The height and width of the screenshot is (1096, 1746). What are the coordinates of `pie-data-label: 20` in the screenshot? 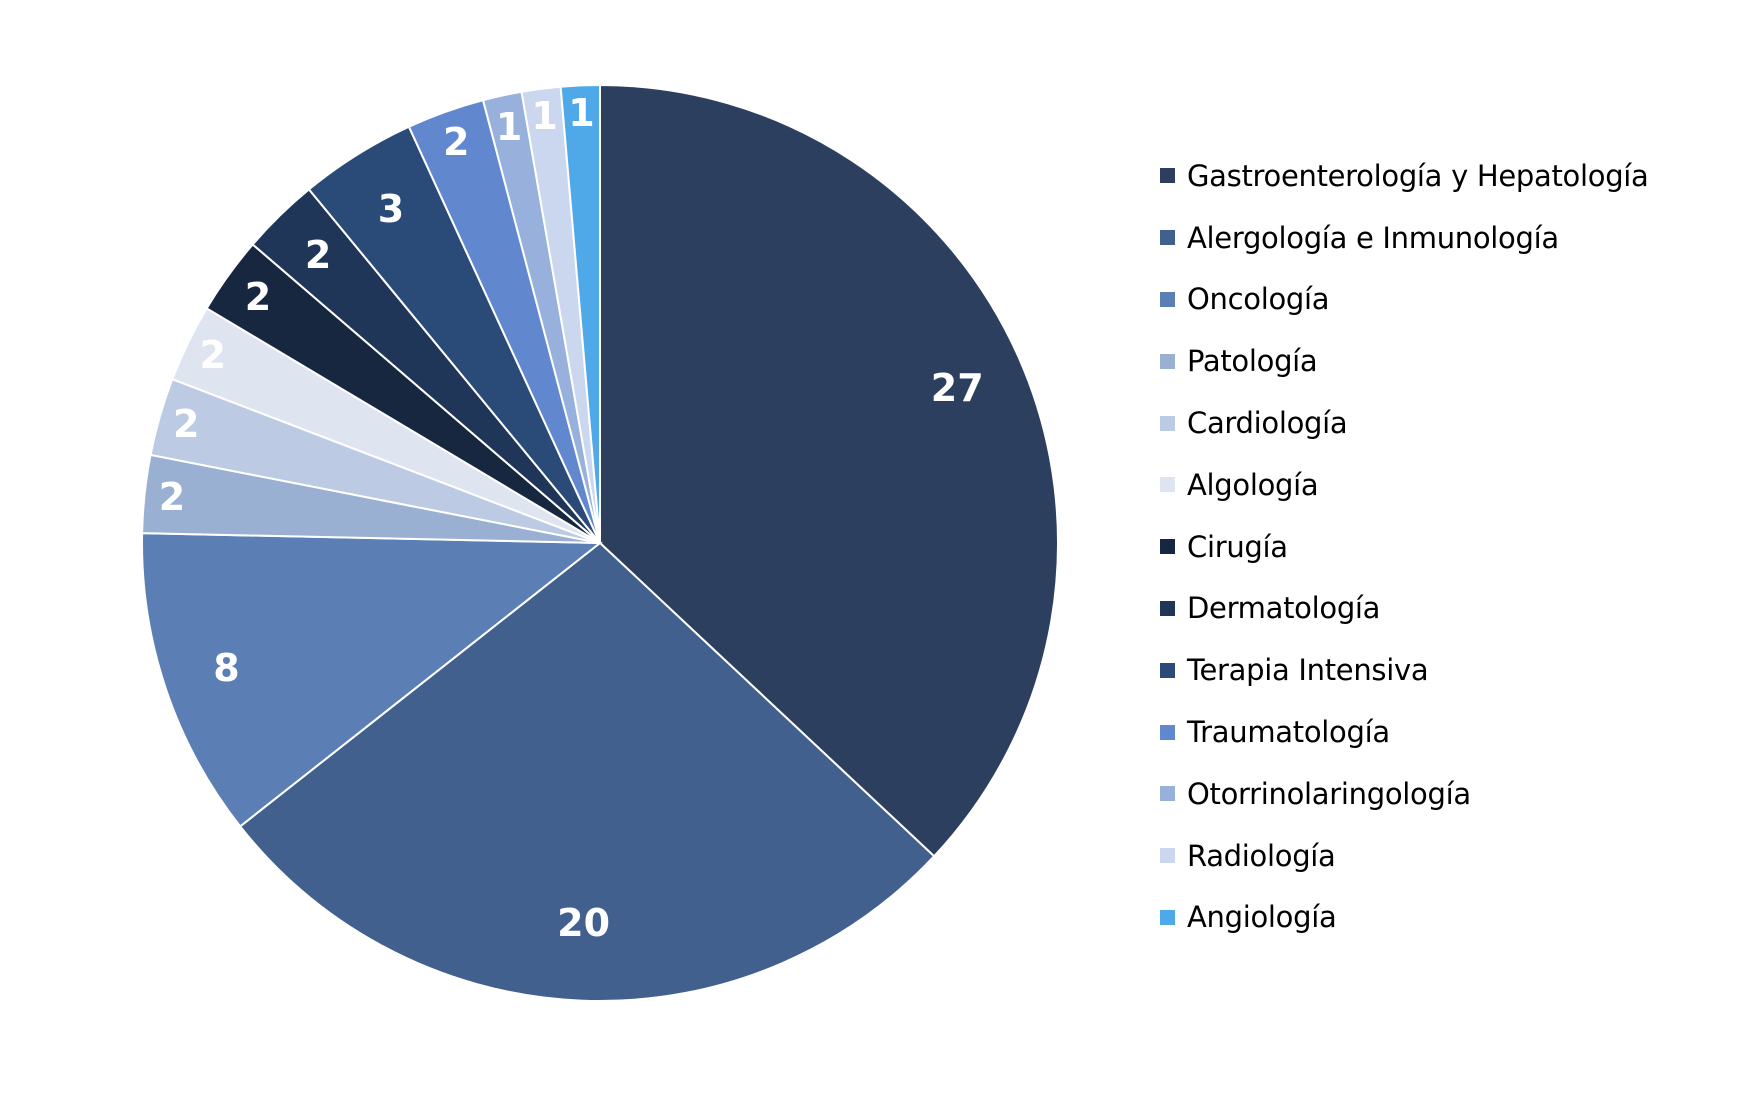 It's located at (583, 923).